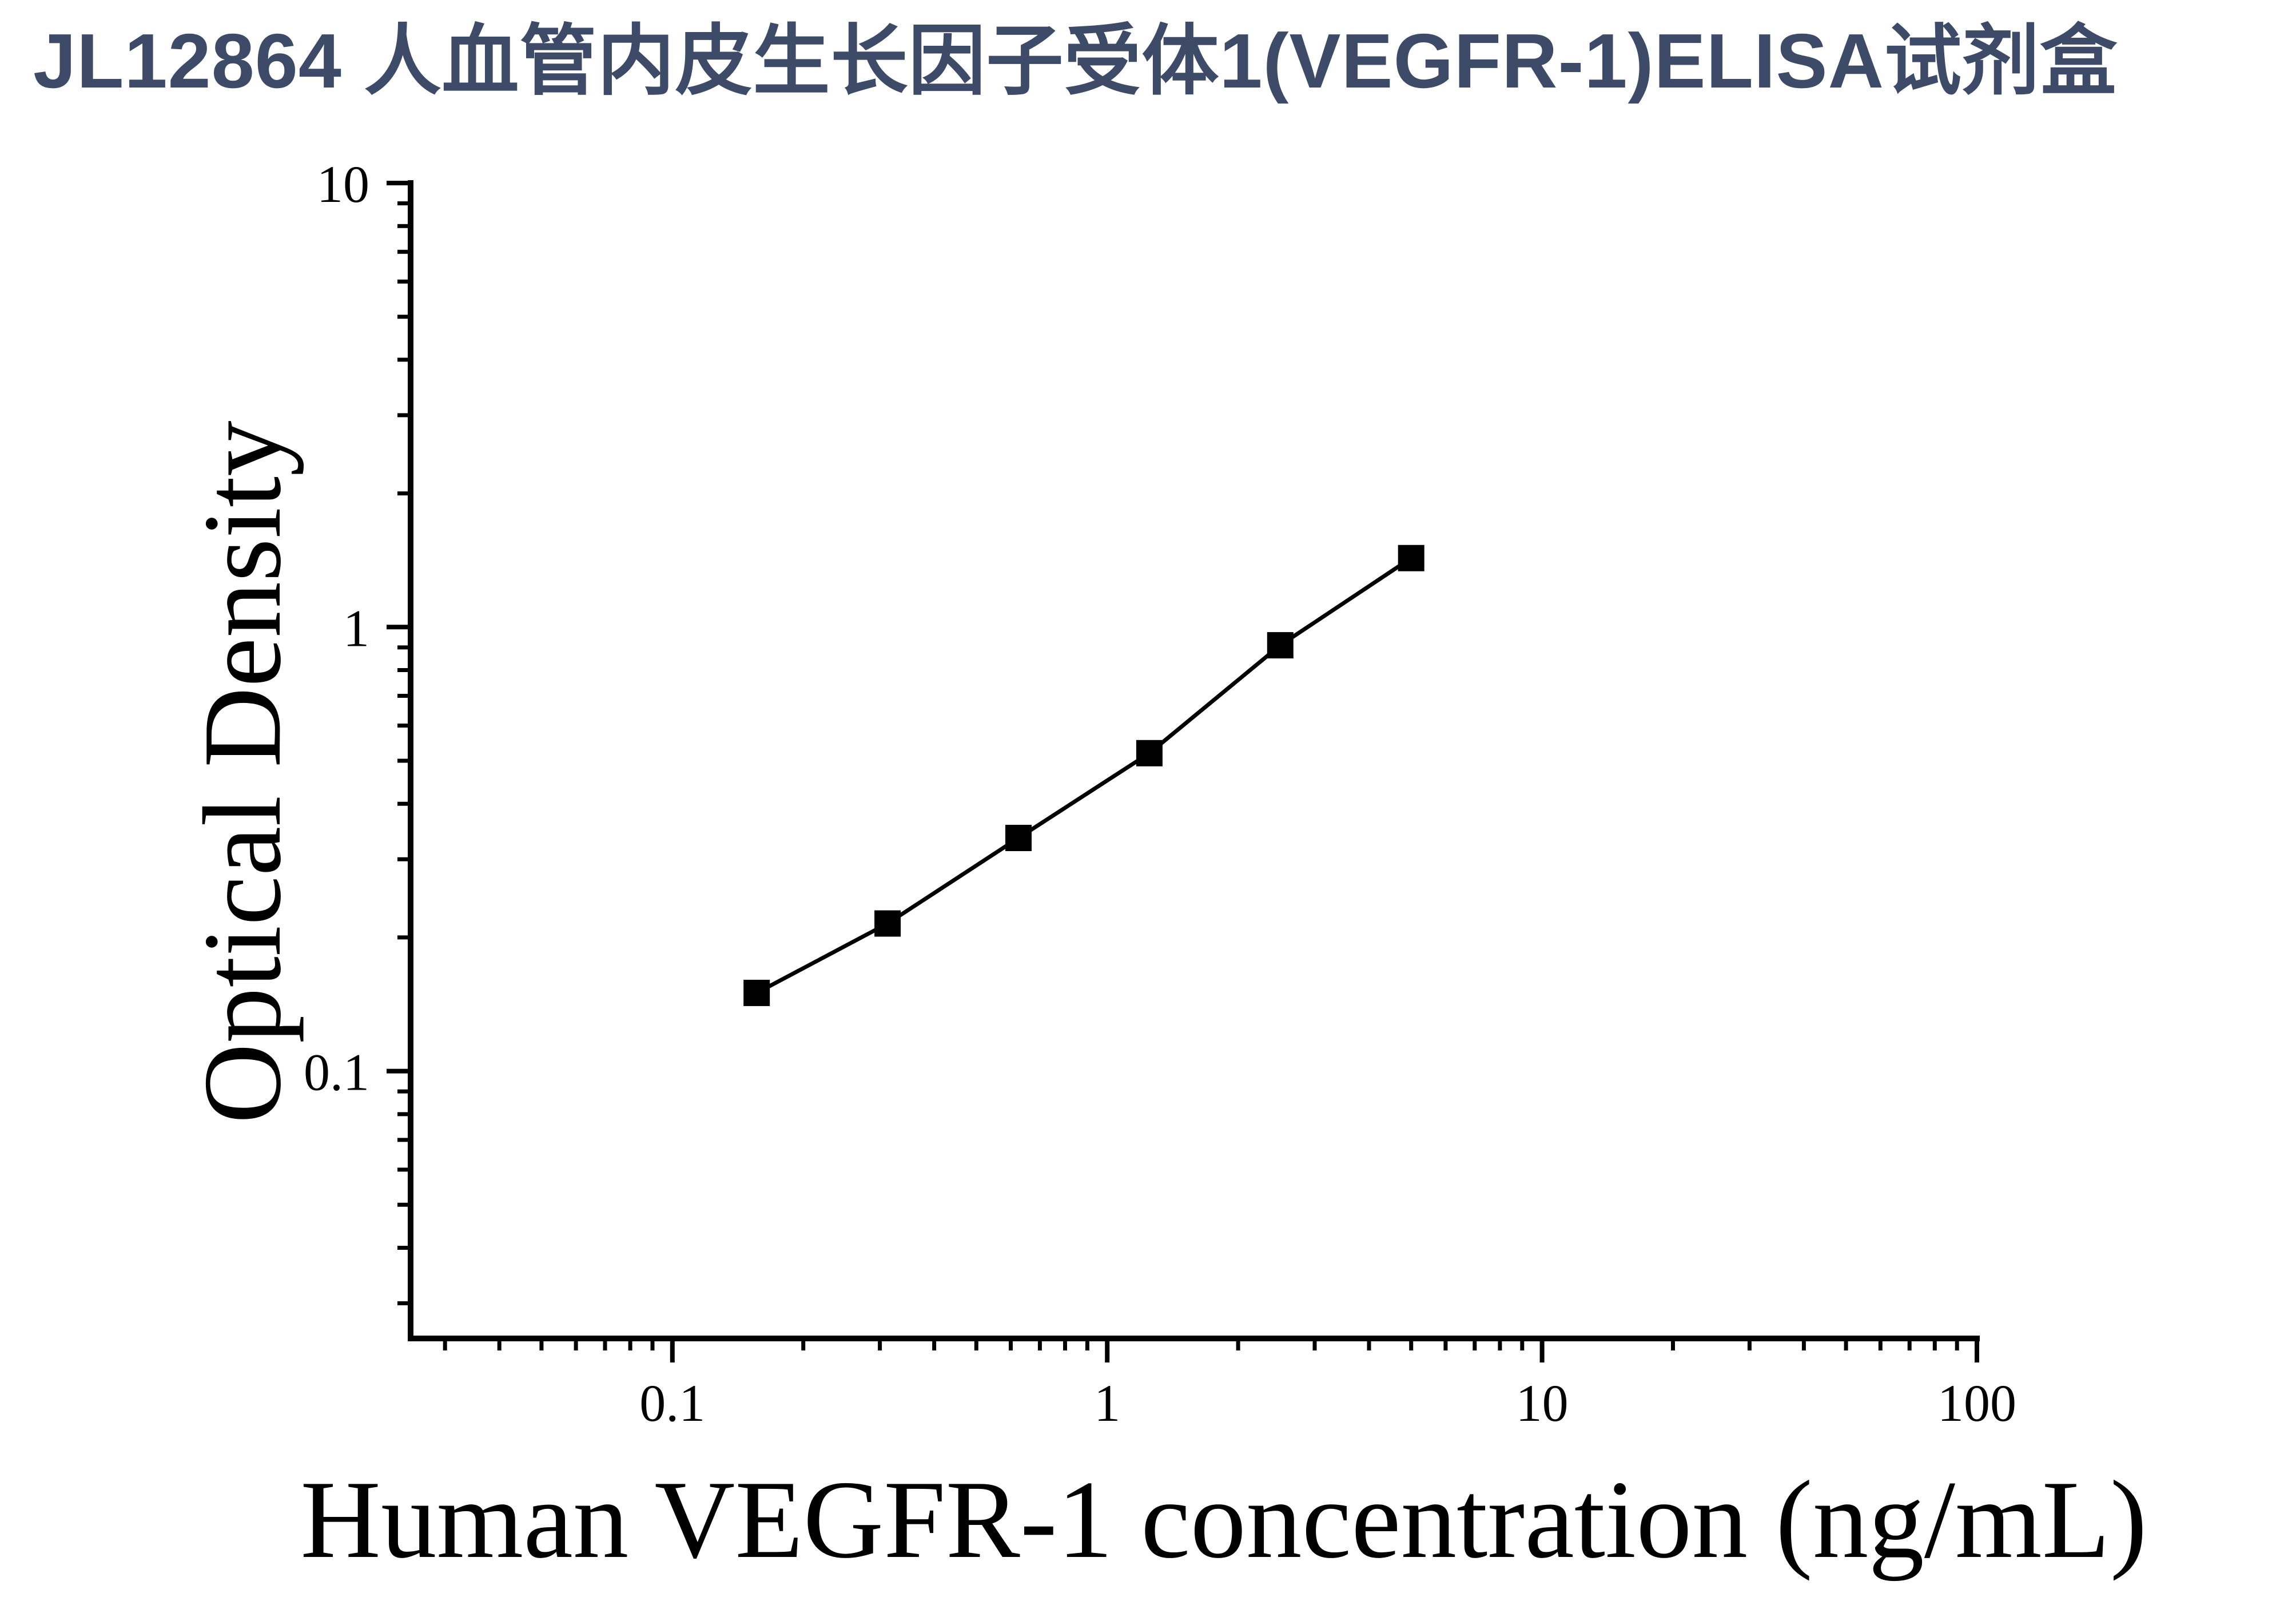 This screenshot has width=2296, height=1605. I want to click on standard-curve-line, so click(1083, 775).